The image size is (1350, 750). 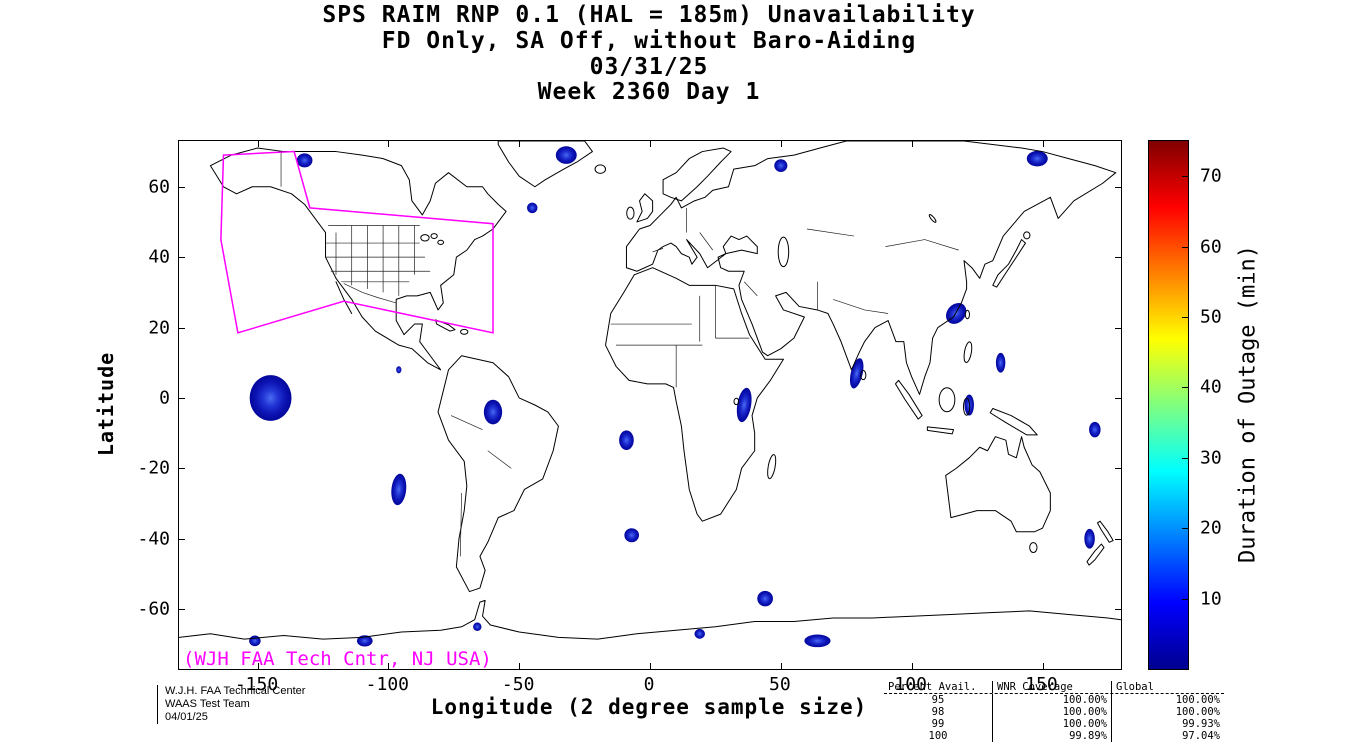 I want to click on footer-line-1: W.J.H. FAA Technical Center, so click(x=235, y=691).